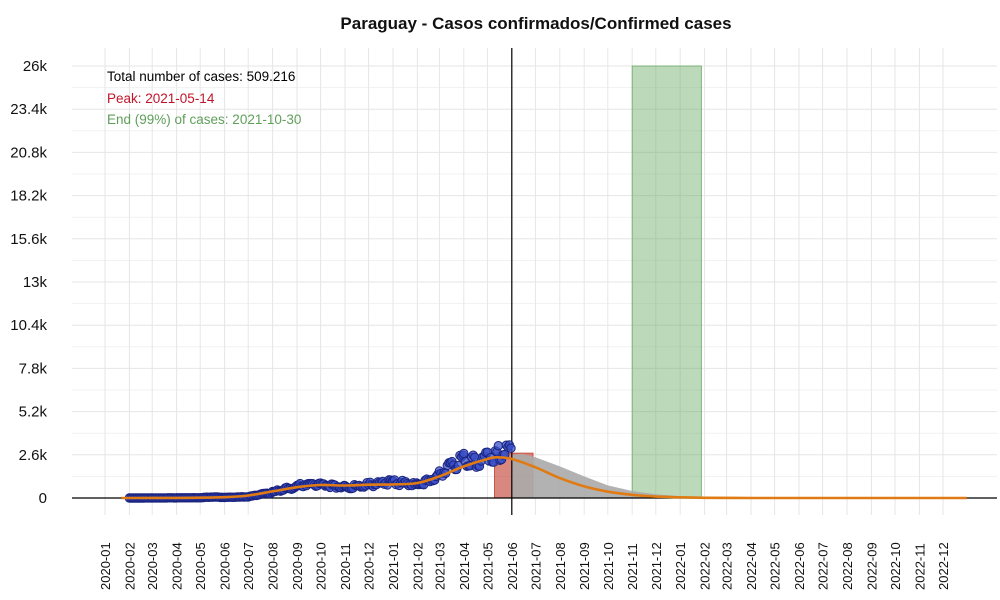 The height and width of the screenshot is (600, 1000). I want to click on x-tick-label: 2020-10, so click(321, 566).